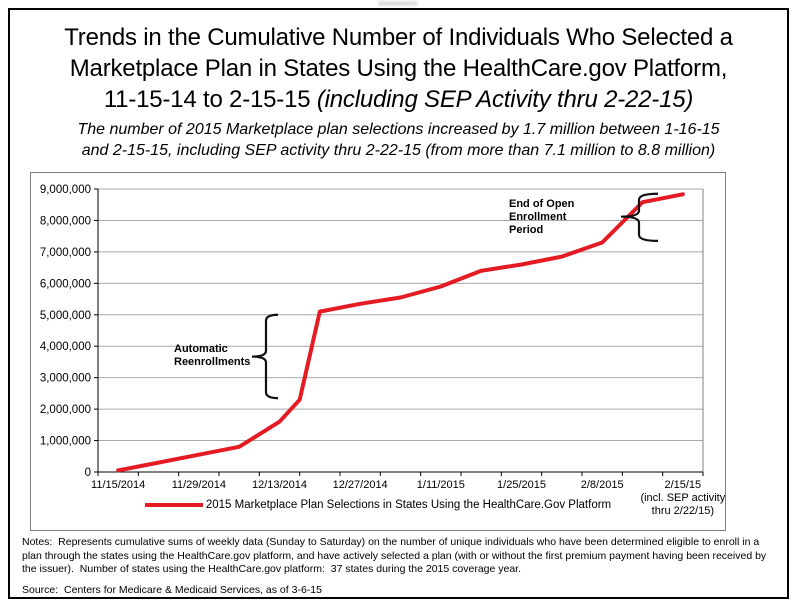 This screenshot has width=797, height=607. Describe the element at coordinates (65, 410) in the screenshot. I see `y-tick-label: 2,000,000` at that location.